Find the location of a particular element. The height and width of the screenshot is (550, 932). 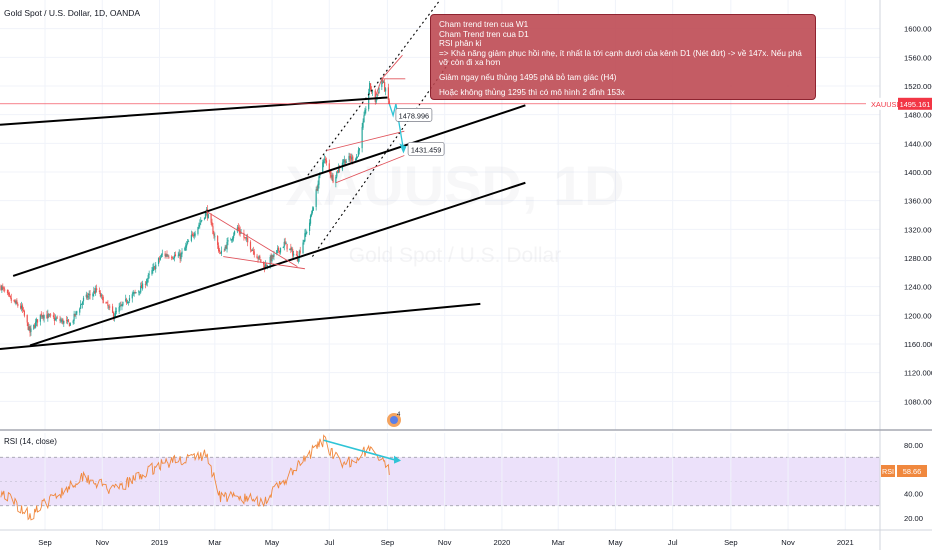

symbol-title: Gold Spot / U.S. Dollar, 1D, OANDA is located at coordinates (72, 13).